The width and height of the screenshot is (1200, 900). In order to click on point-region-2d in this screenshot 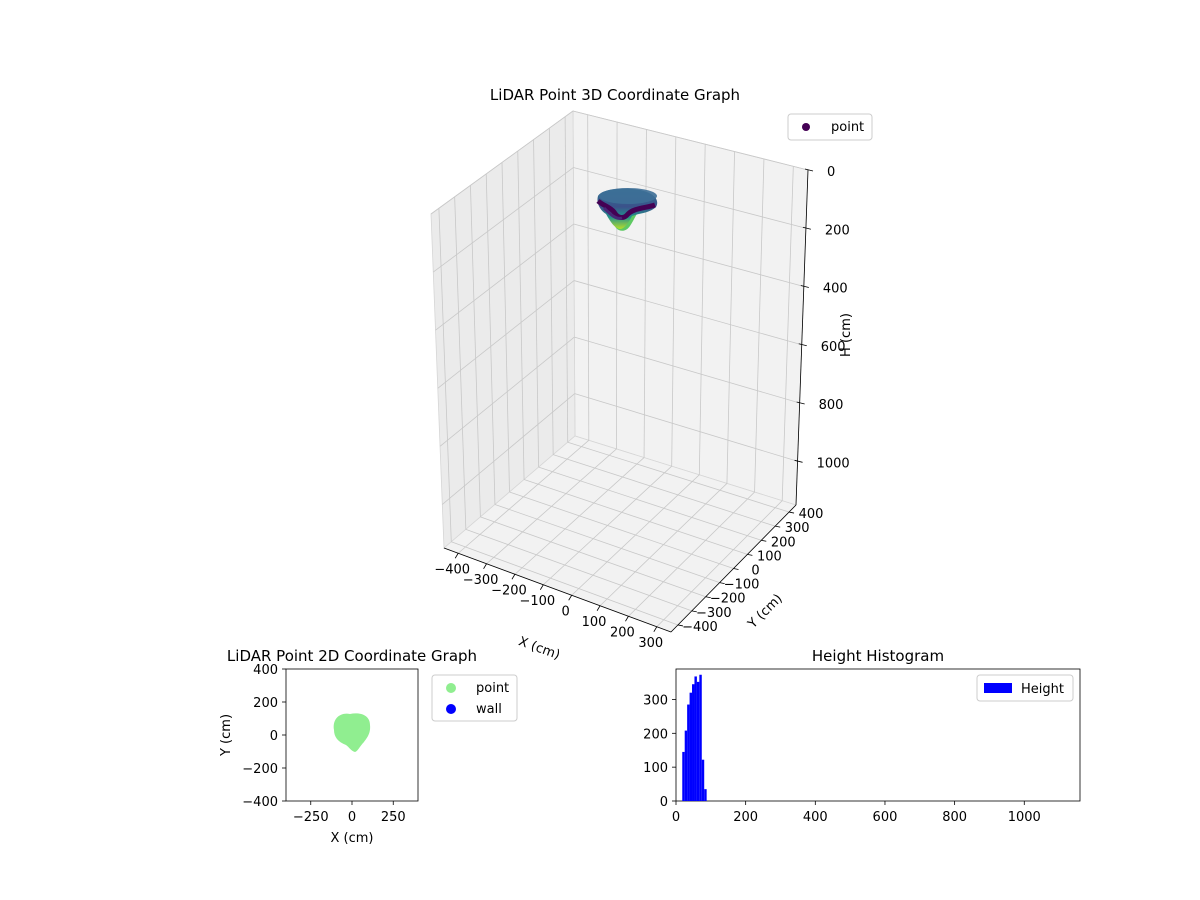, I will do `click(352, 732)`.